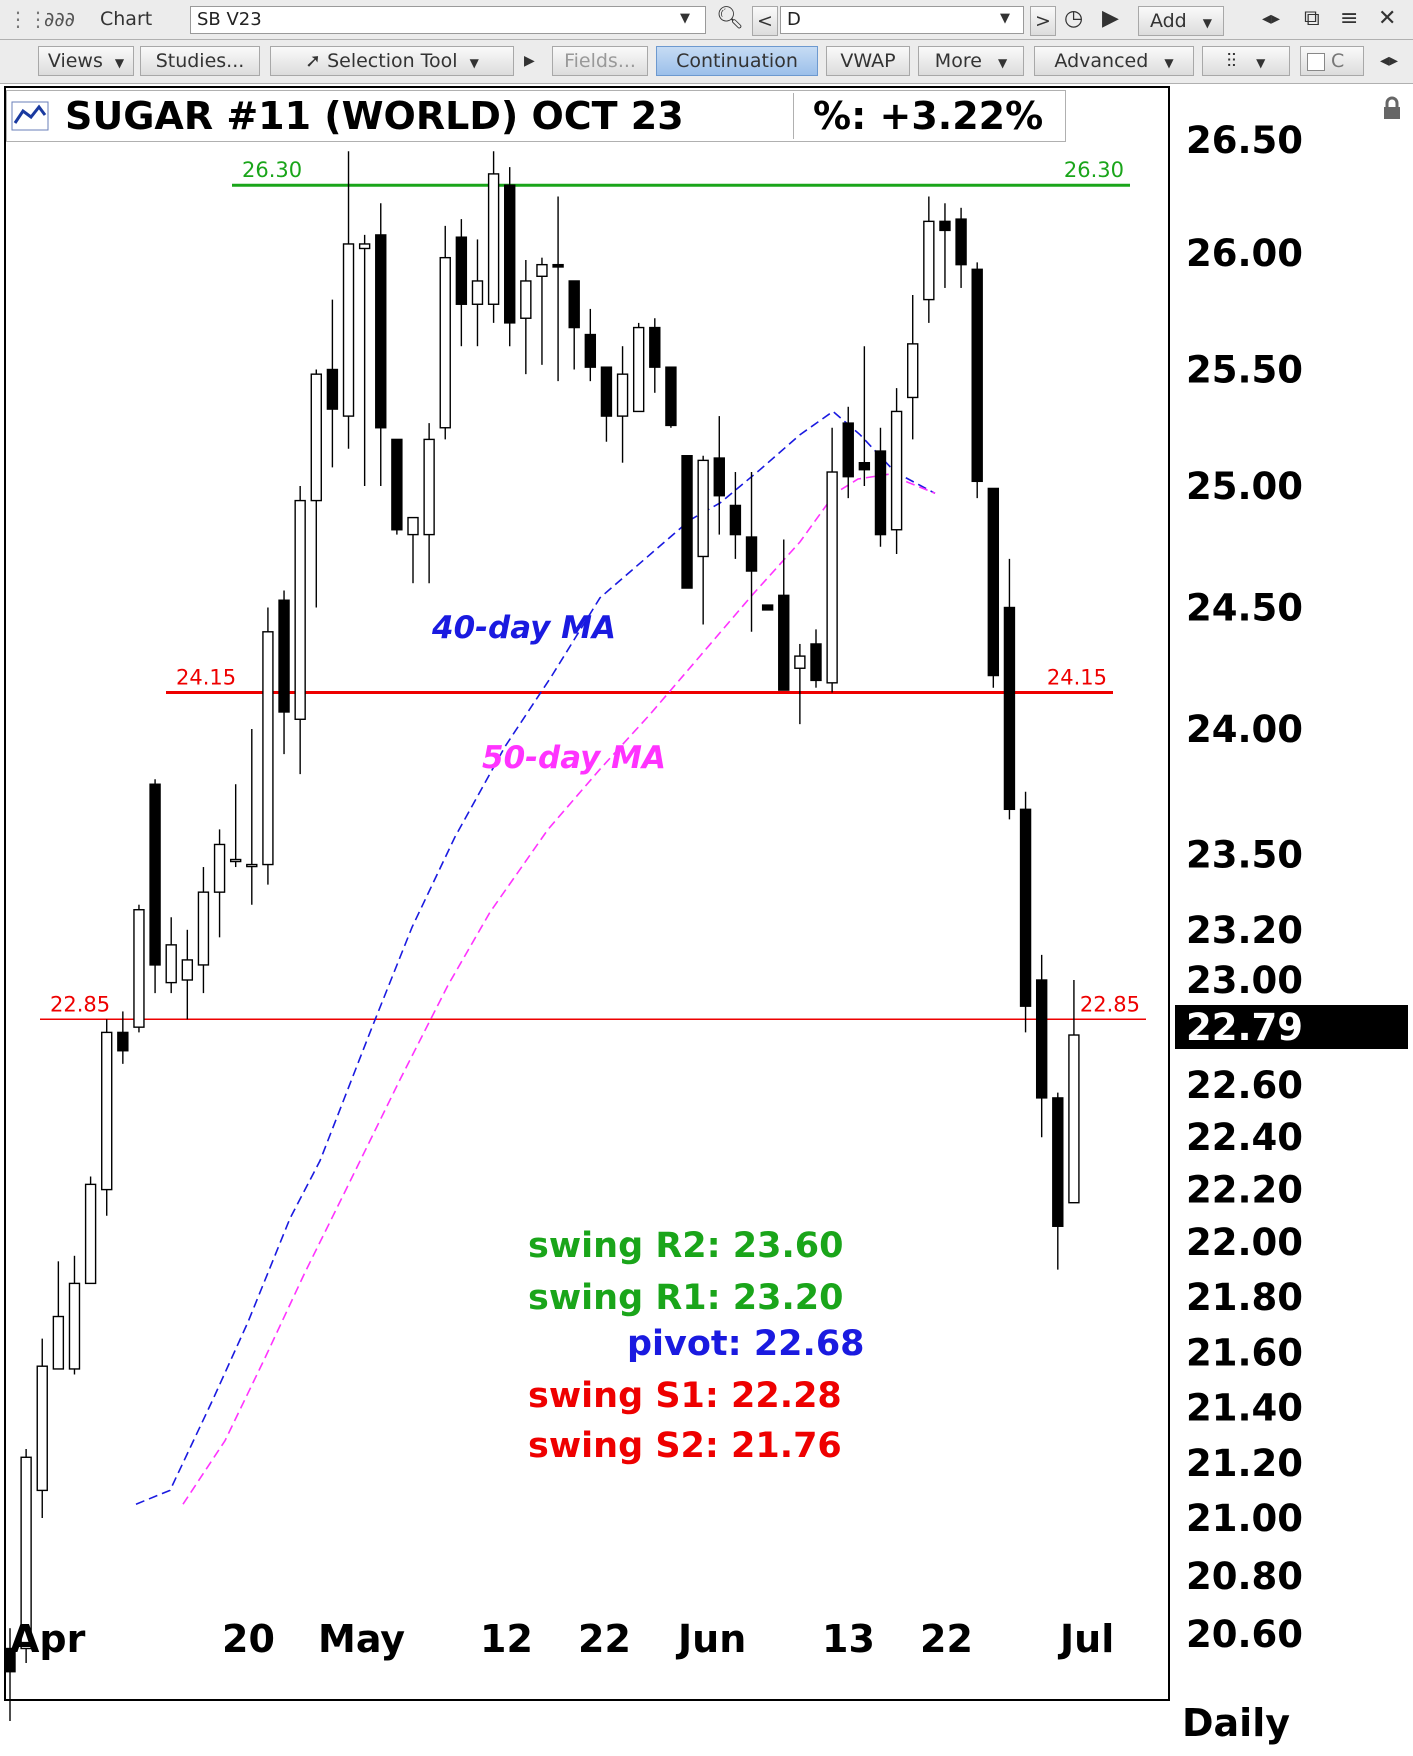  I want to click on drag-handle-icon: ⋮⋮, so click(28, 19).